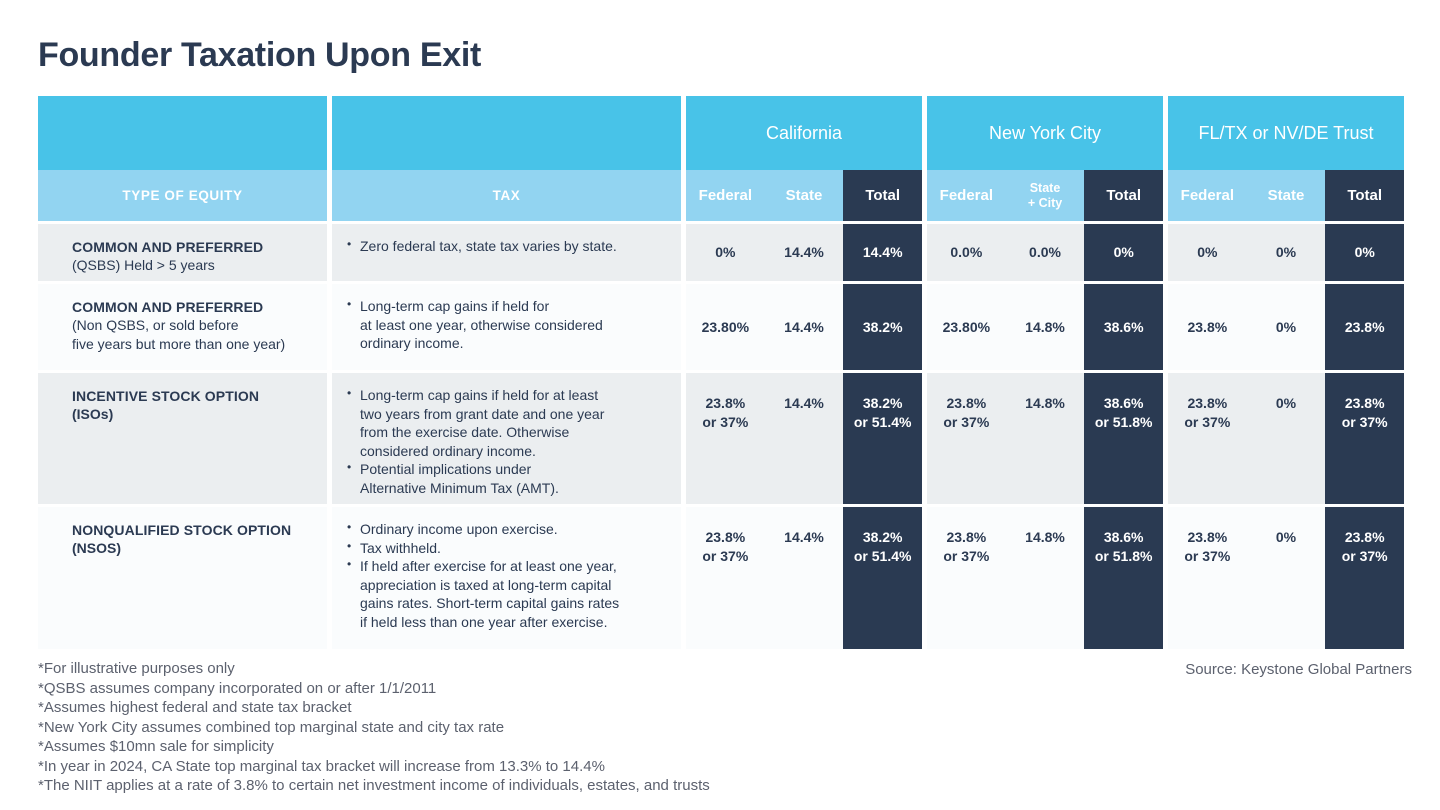  I want to click on subheader-ca-state: State, so click(804, 195).